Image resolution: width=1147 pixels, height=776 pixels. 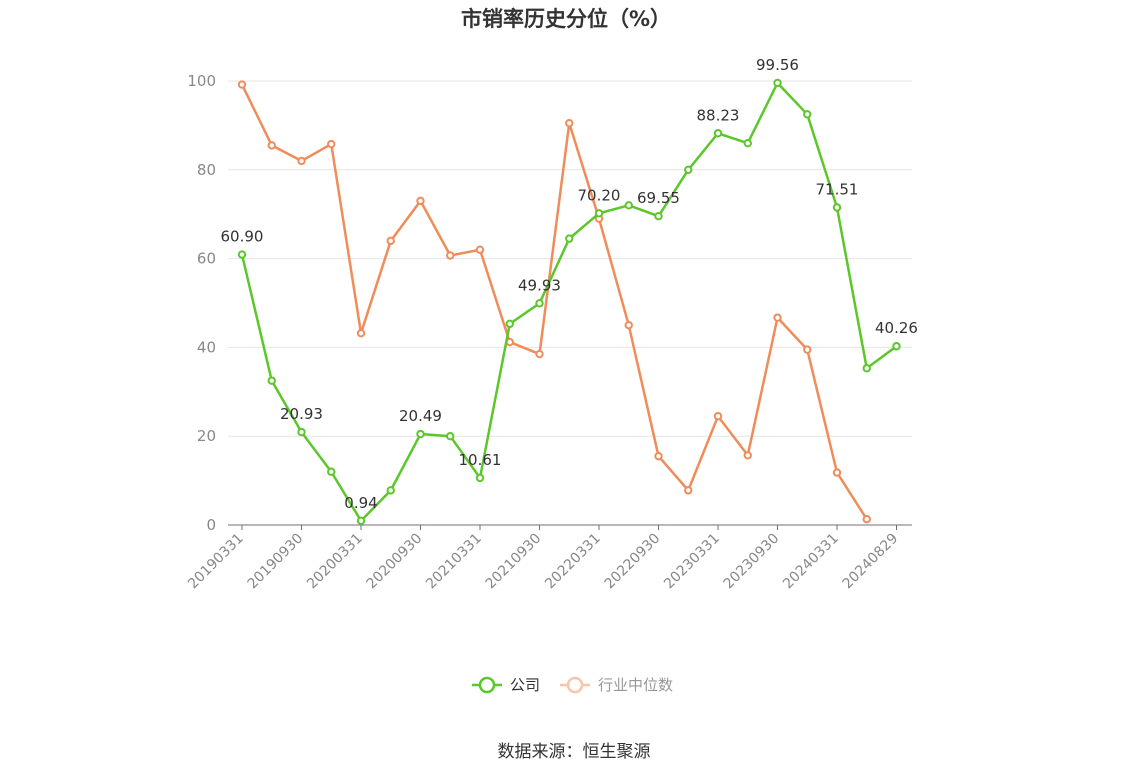 I want to click on data-label: 70.20, so click(x=599, y=195).